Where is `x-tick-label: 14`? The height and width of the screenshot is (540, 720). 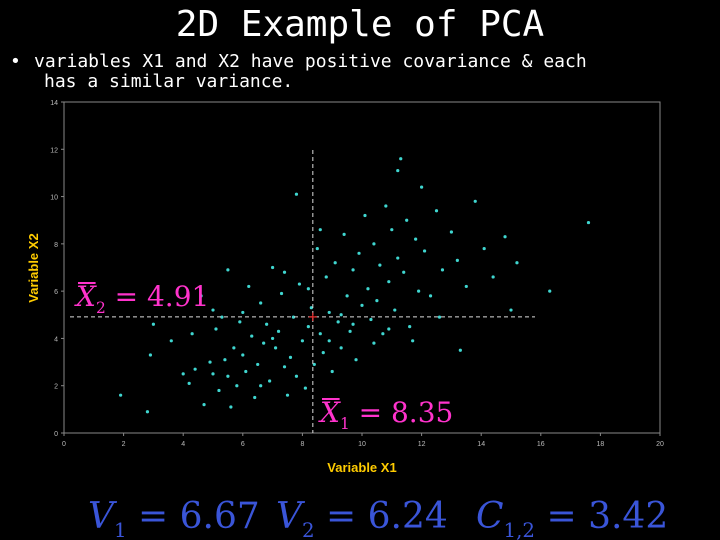 x-tick-label: 14 is located at coordinates (481, 444).